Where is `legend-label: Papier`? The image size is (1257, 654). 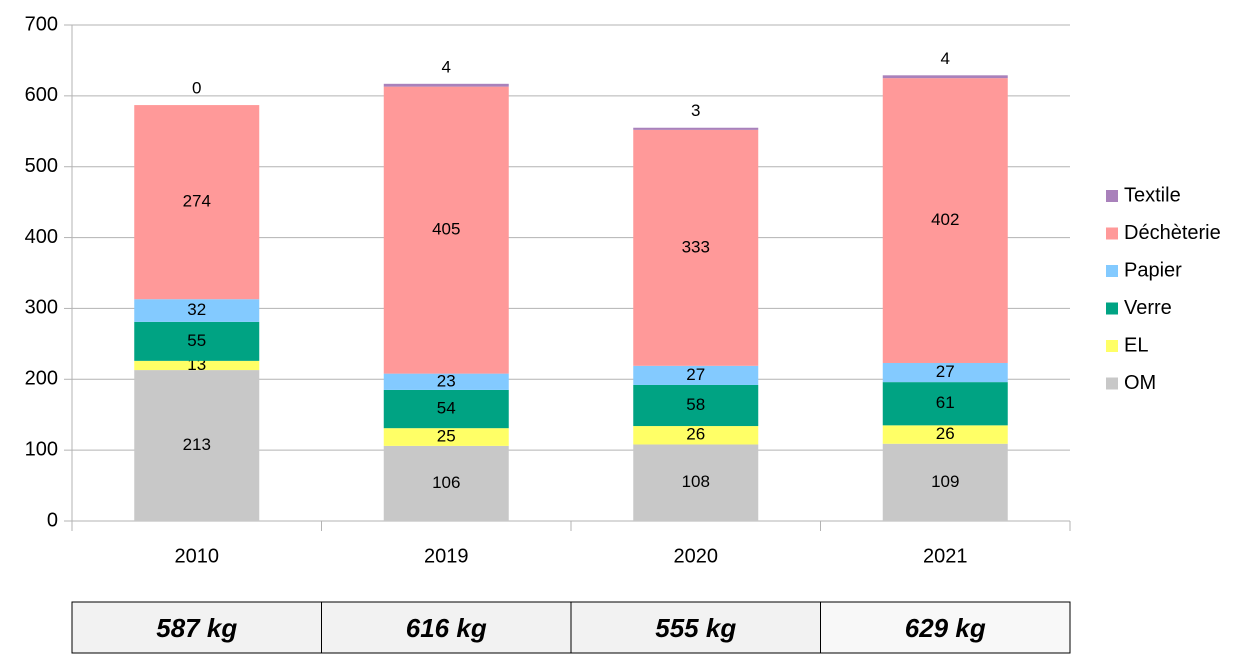
legend-label: Papier is located at coordinates (1153, 270).